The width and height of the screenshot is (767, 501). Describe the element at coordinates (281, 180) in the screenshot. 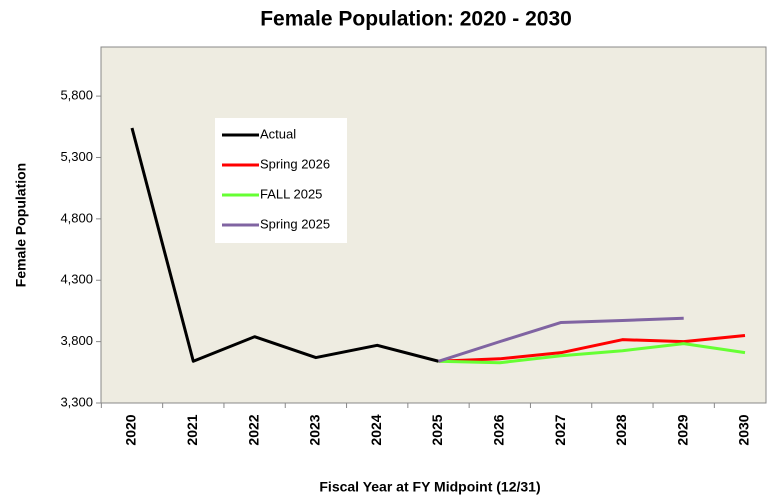

I see `legend-box` at that location.